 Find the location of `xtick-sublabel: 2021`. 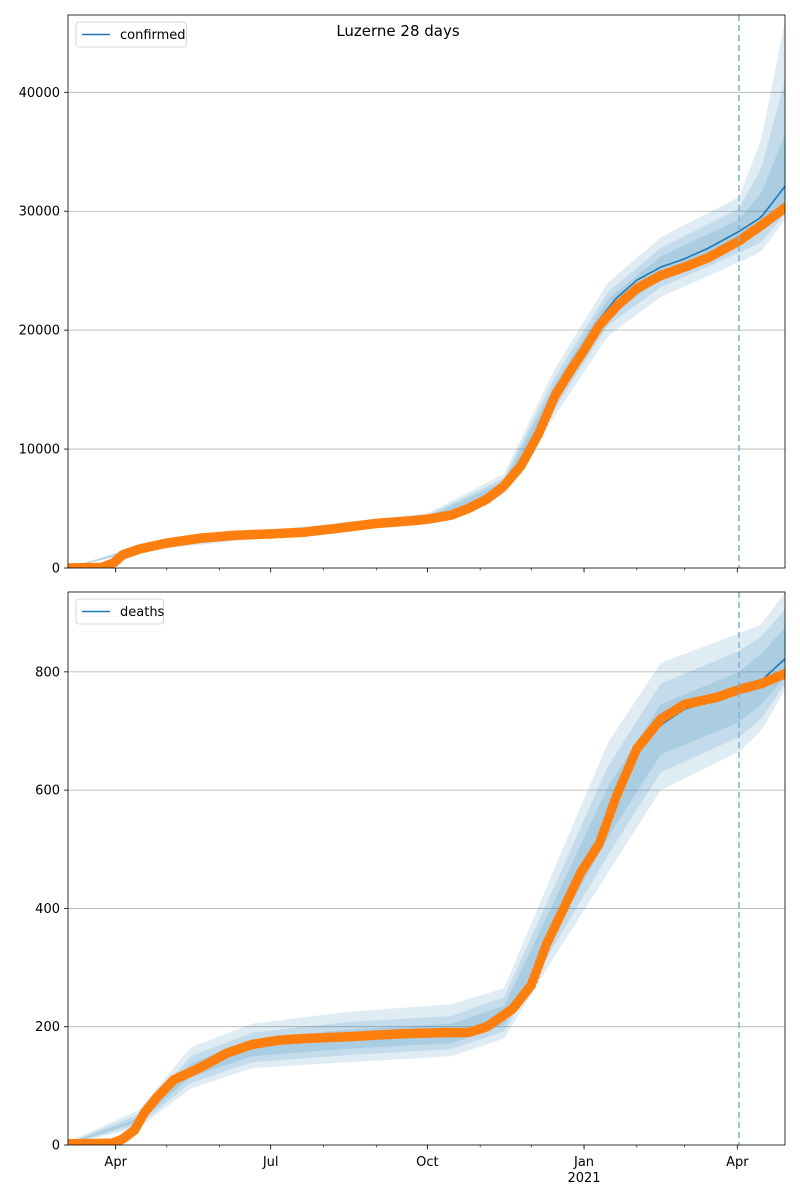

xtick-sublabel: 2021 is located at coordinates (583, 1178).